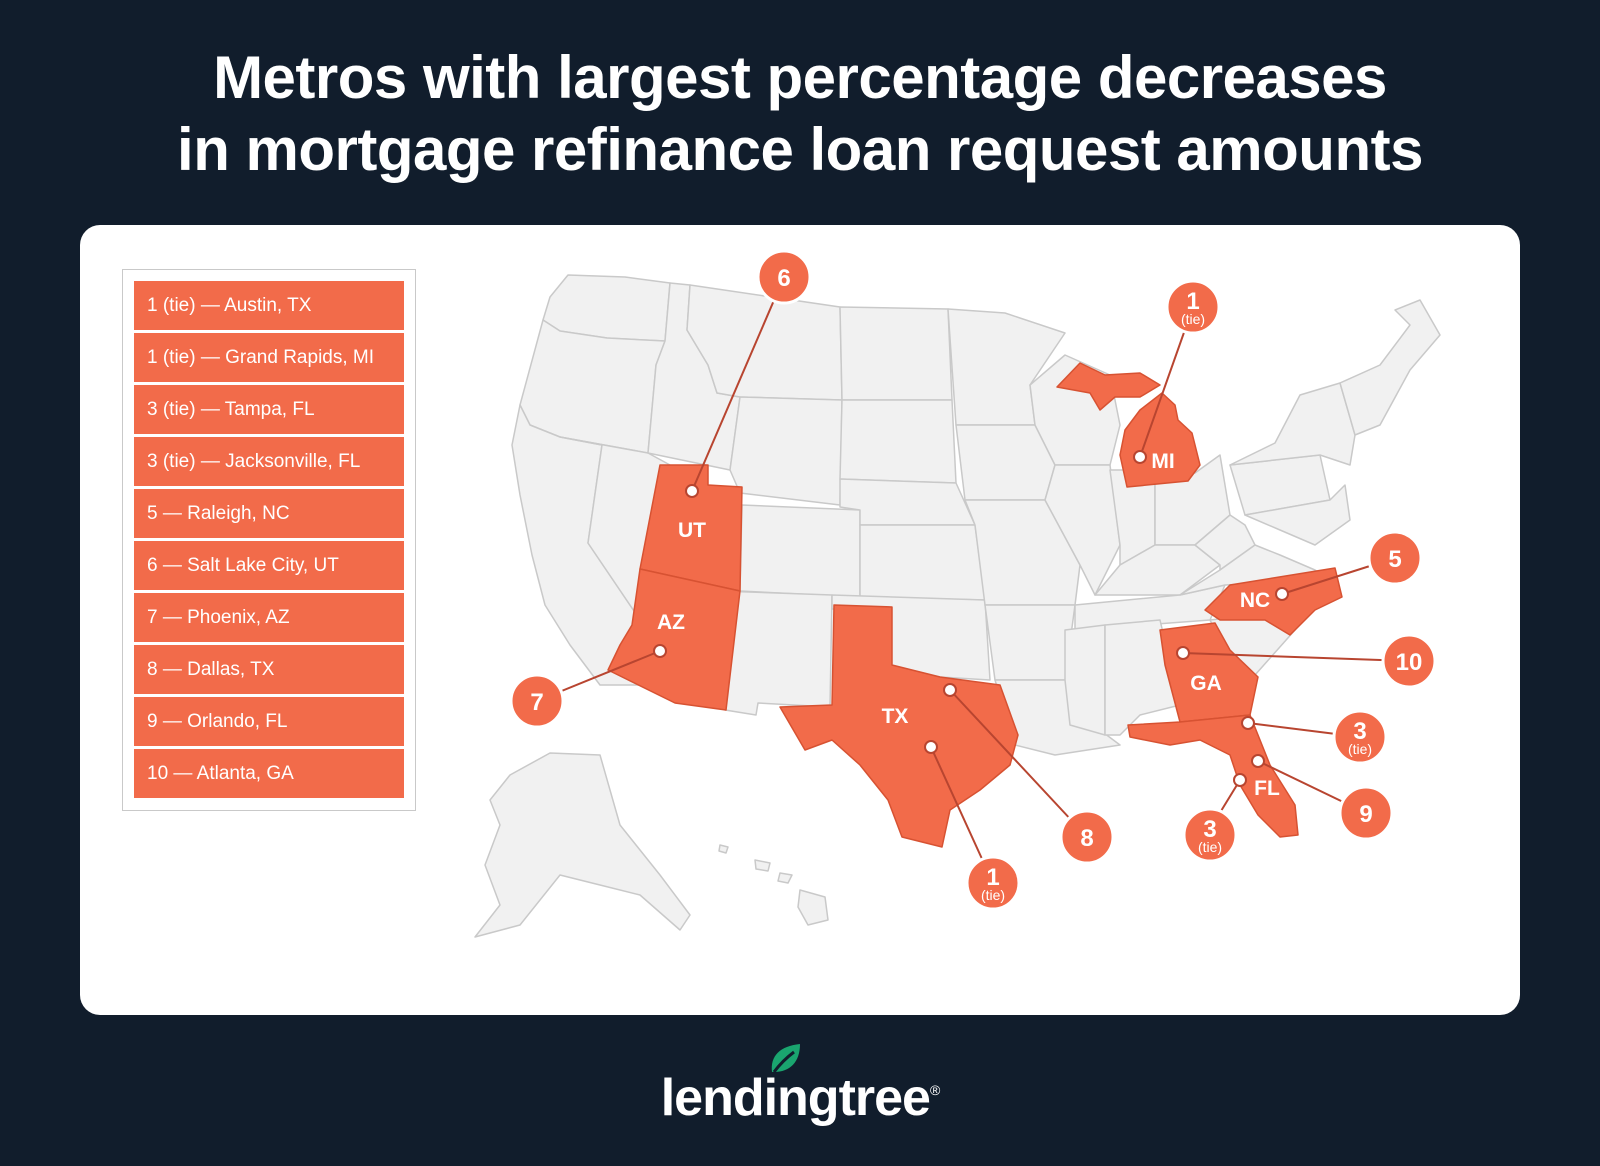 This screenshot has width=1600, height=1166. I want to click on metro-dot-atlanta, so click(1183, 653).